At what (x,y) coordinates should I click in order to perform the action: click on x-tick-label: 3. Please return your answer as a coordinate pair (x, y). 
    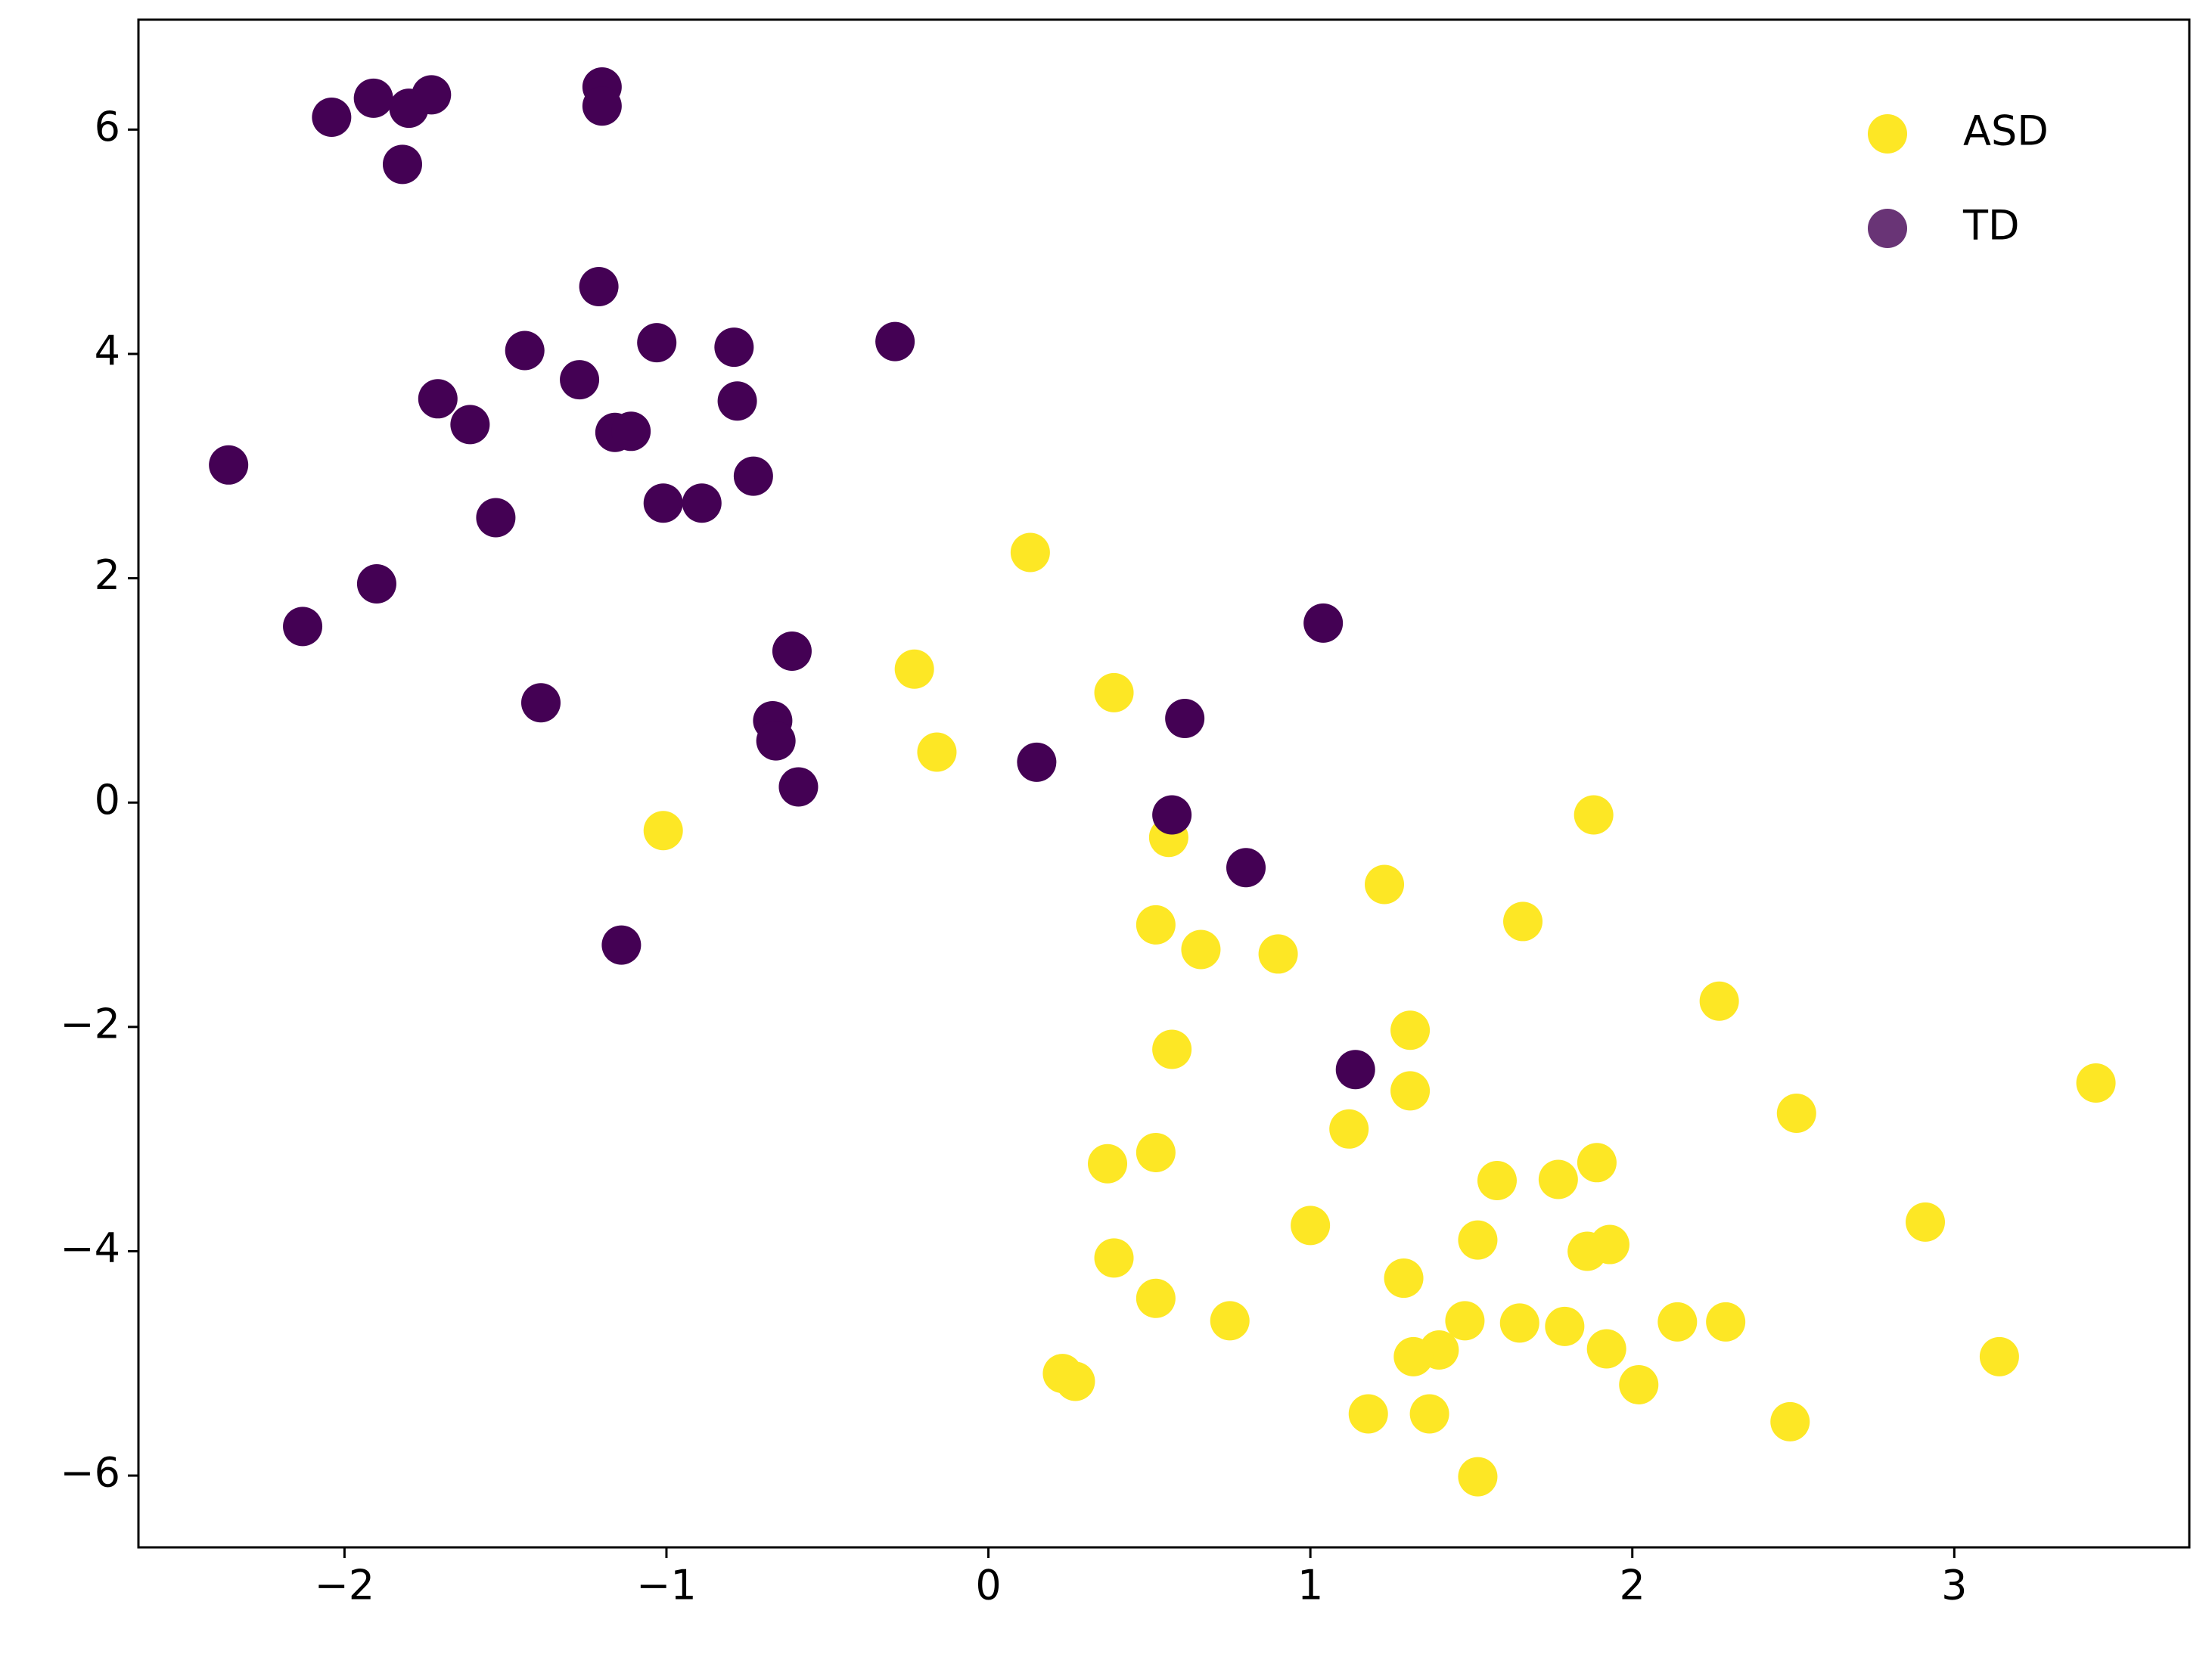
    Looking at the image, I should click on (1954, 1585).